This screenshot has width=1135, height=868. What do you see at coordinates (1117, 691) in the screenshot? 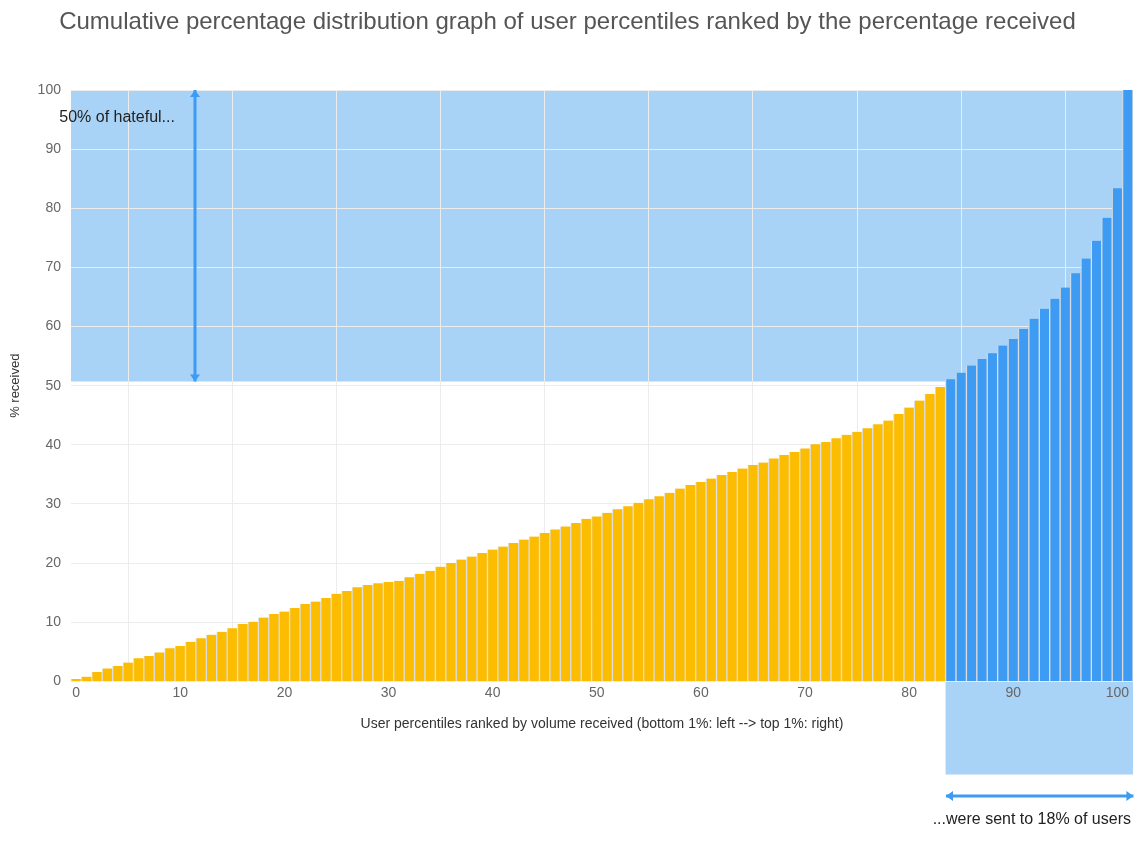
I see `x-tick-label: 100` at bounding box center [1117, 691].